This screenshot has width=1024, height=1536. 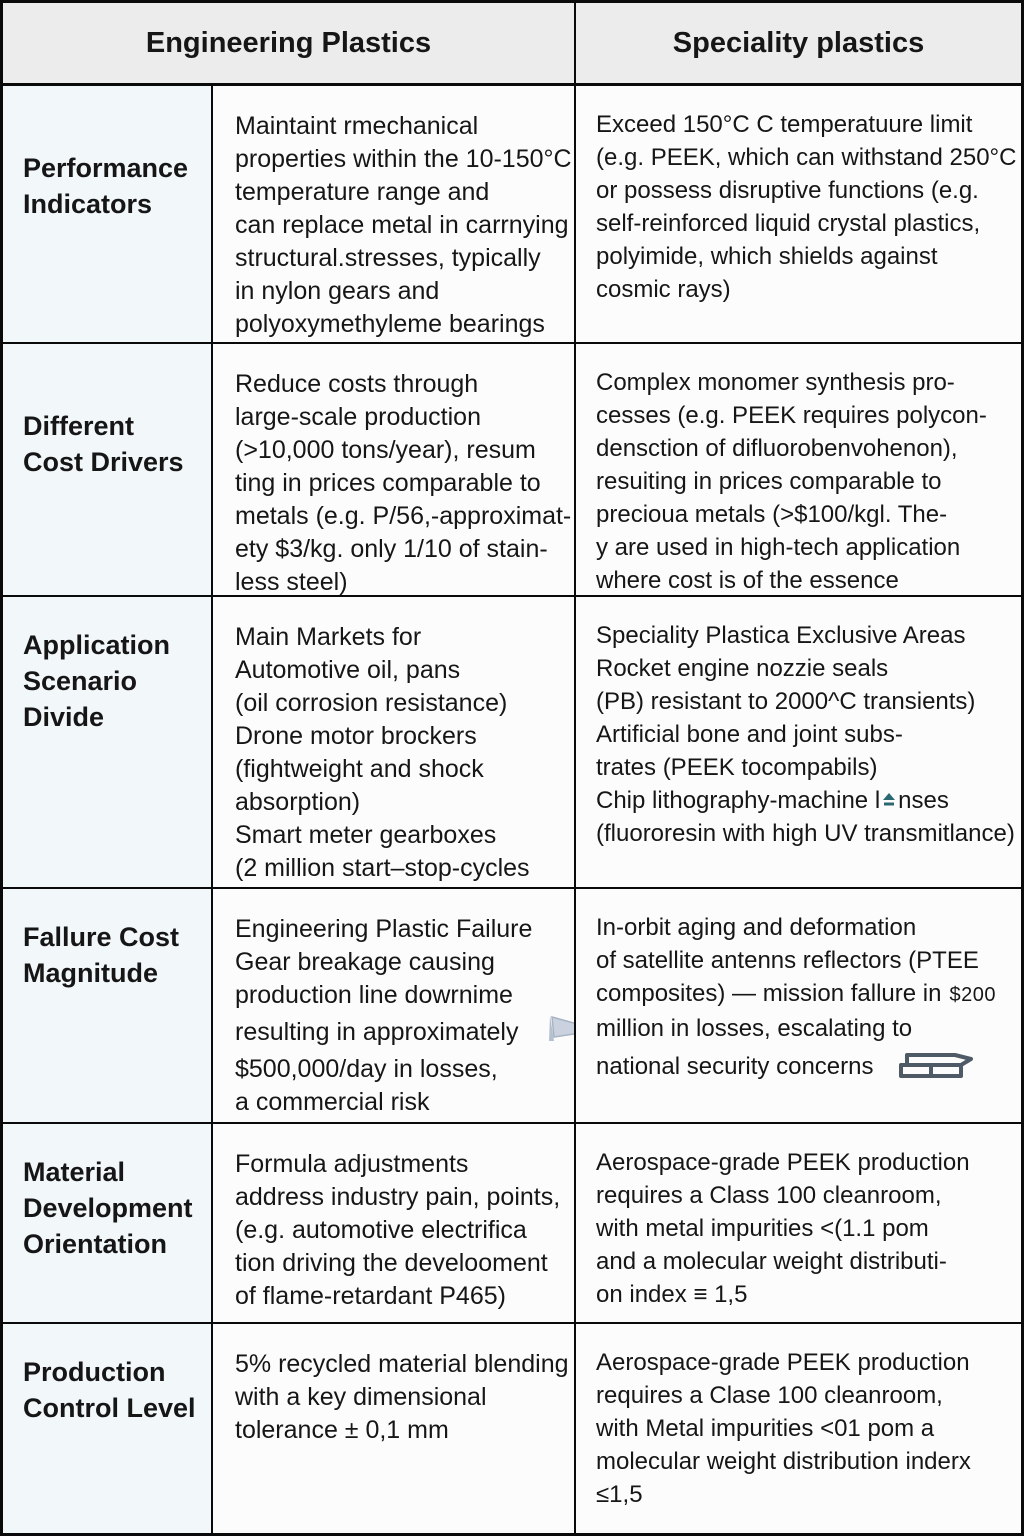 What do you see at coordinates (101, 937) in the screenshot?
I see `text-line: Fallure Cost` at bounding box center [101, 937].